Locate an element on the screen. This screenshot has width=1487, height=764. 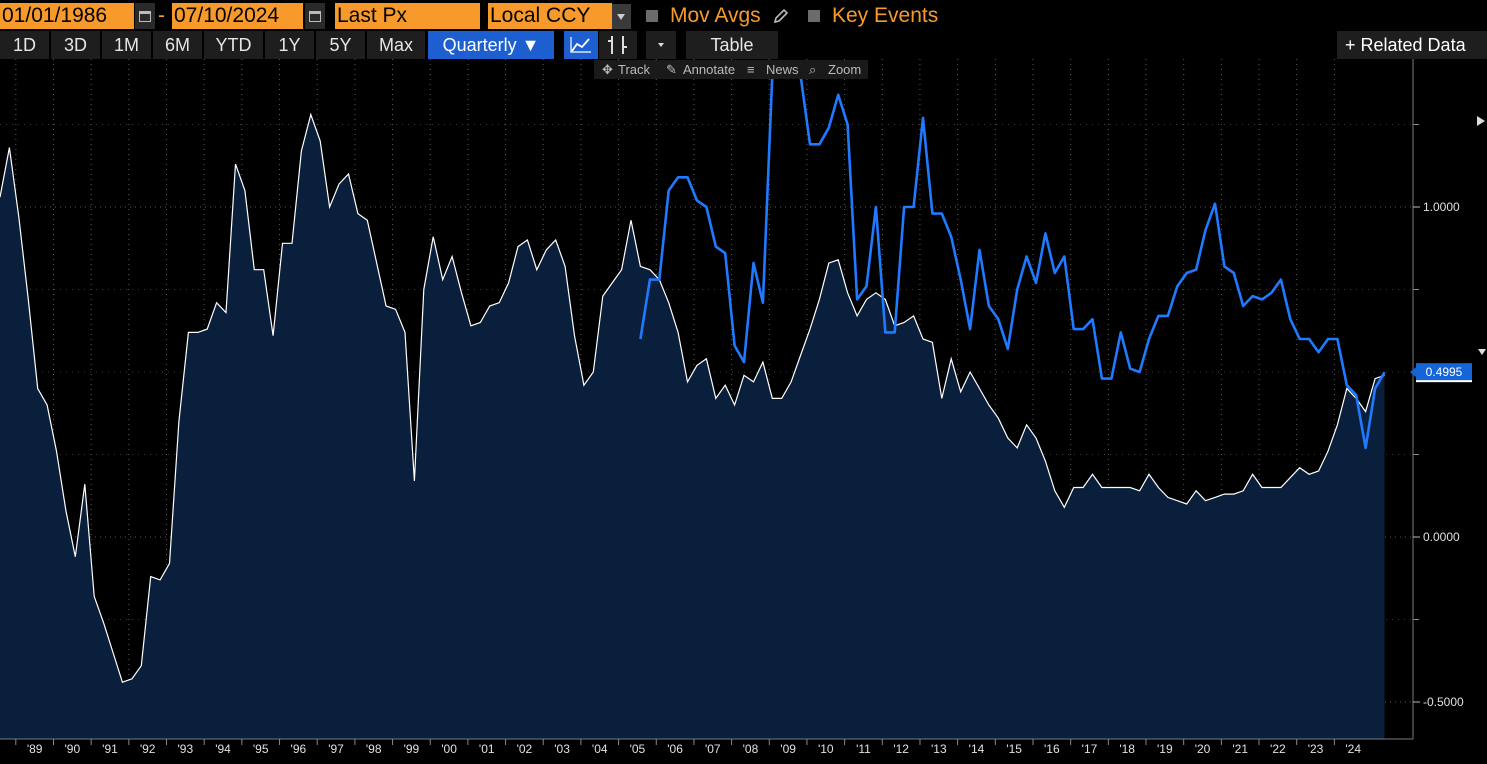
range-5y-button: 5Y is located at coordinates (340, 45).